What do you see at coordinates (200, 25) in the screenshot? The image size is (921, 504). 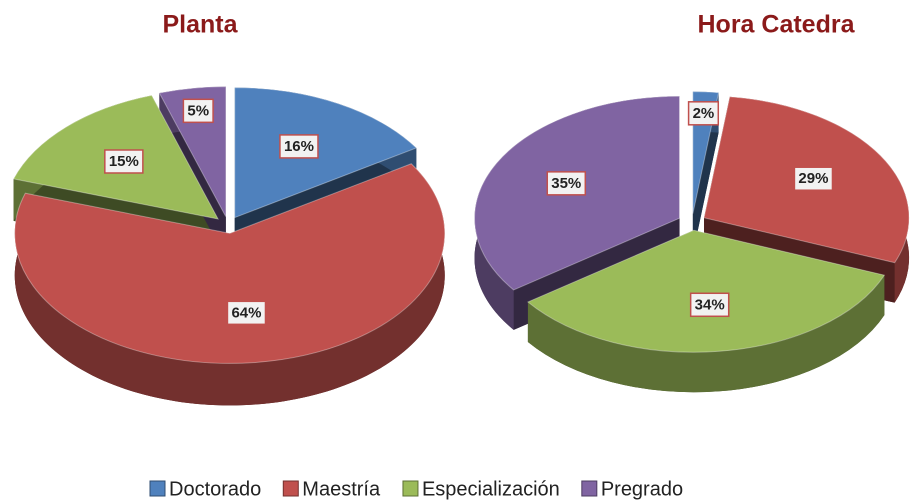 I see `chart-title: Planta` at bounding box center [200, 25].